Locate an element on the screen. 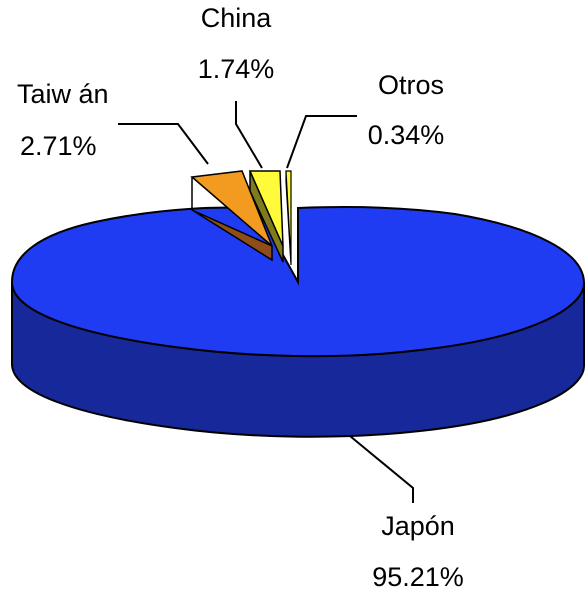  label-name-japon: Japón is located at coordinates (418, 526).